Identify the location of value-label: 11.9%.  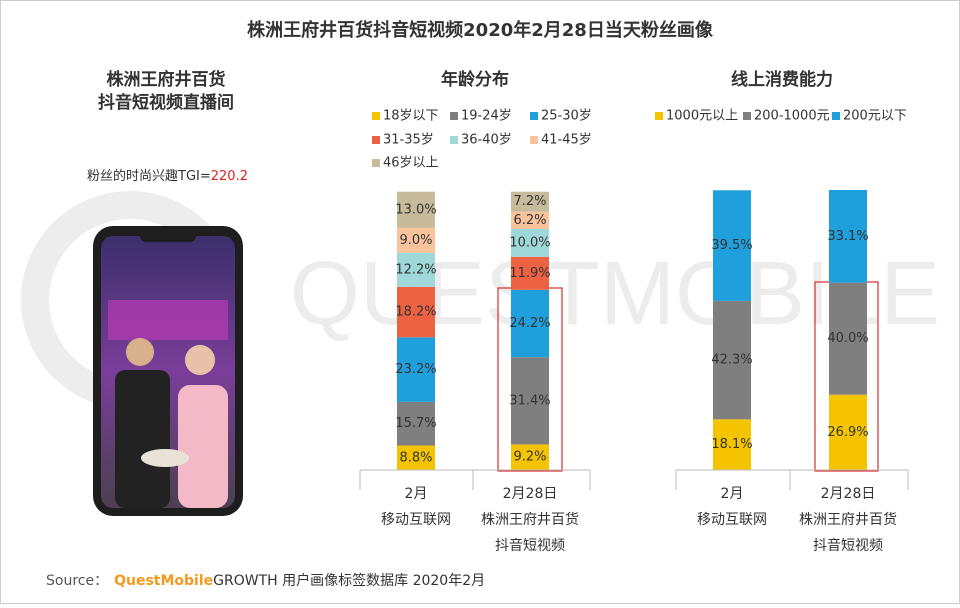
(529, 273).